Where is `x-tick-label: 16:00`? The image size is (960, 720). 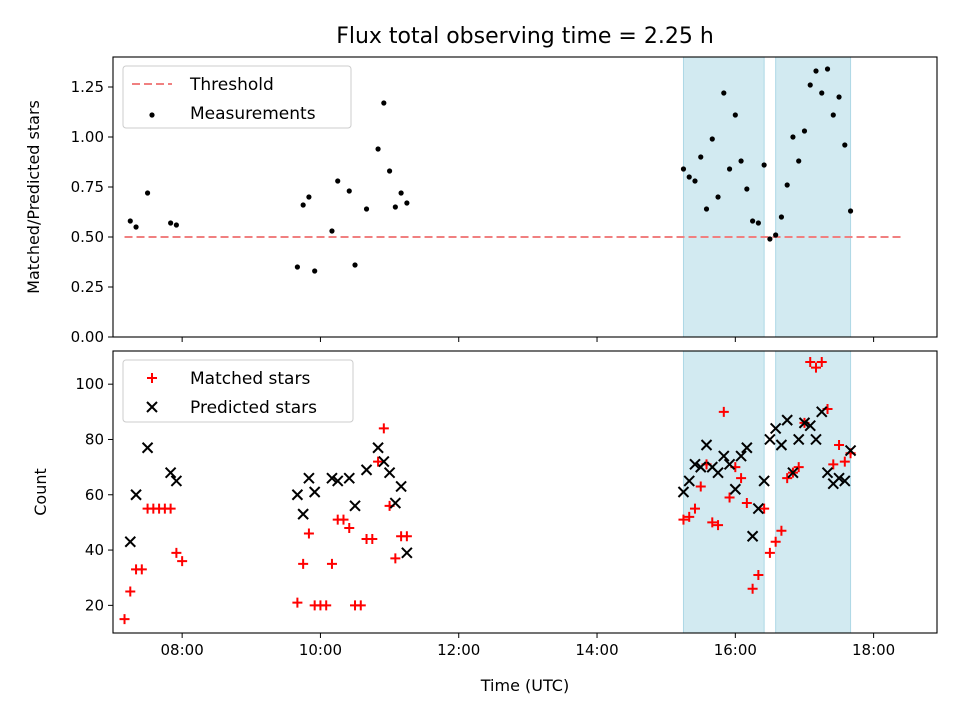 x-tick-label: 16:00 is located at coordinates (735, 650).